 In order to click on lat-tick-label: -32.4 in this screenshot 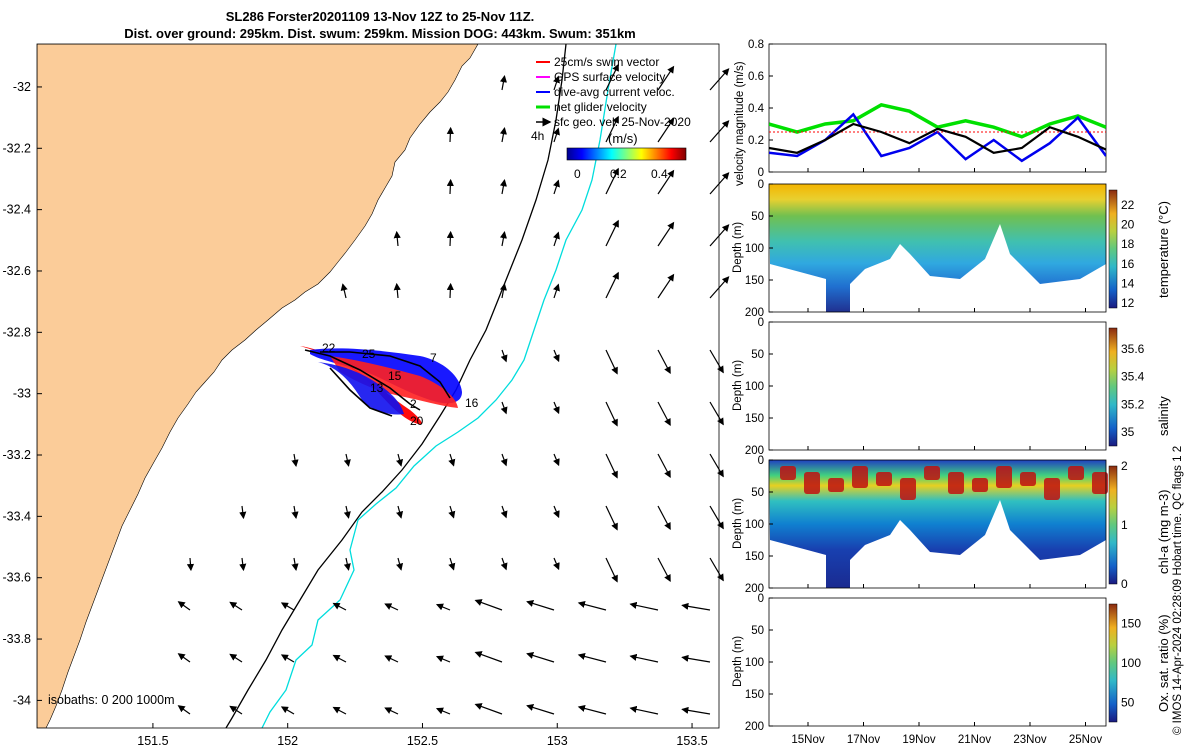, I will do `click(17, 210)`.